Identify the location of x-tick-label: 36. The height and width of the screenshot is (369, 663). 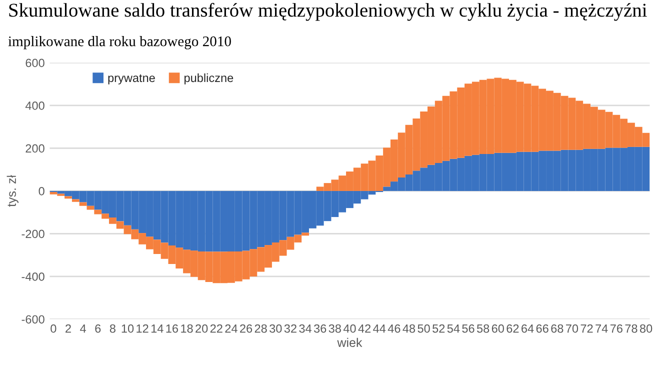
(320, 328).